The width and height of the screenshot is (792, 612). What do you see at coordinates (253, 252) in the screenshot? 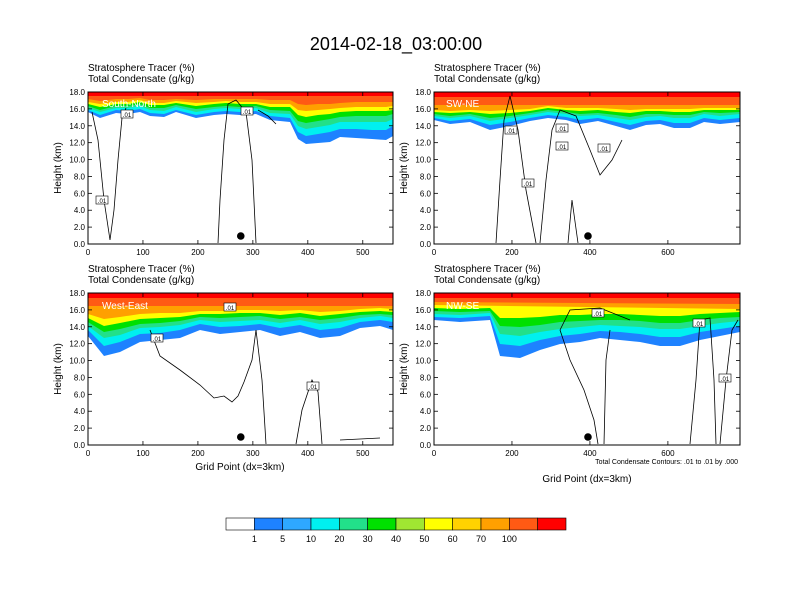
I see `x-tick-label: 300` at bounding box center [253, 252].